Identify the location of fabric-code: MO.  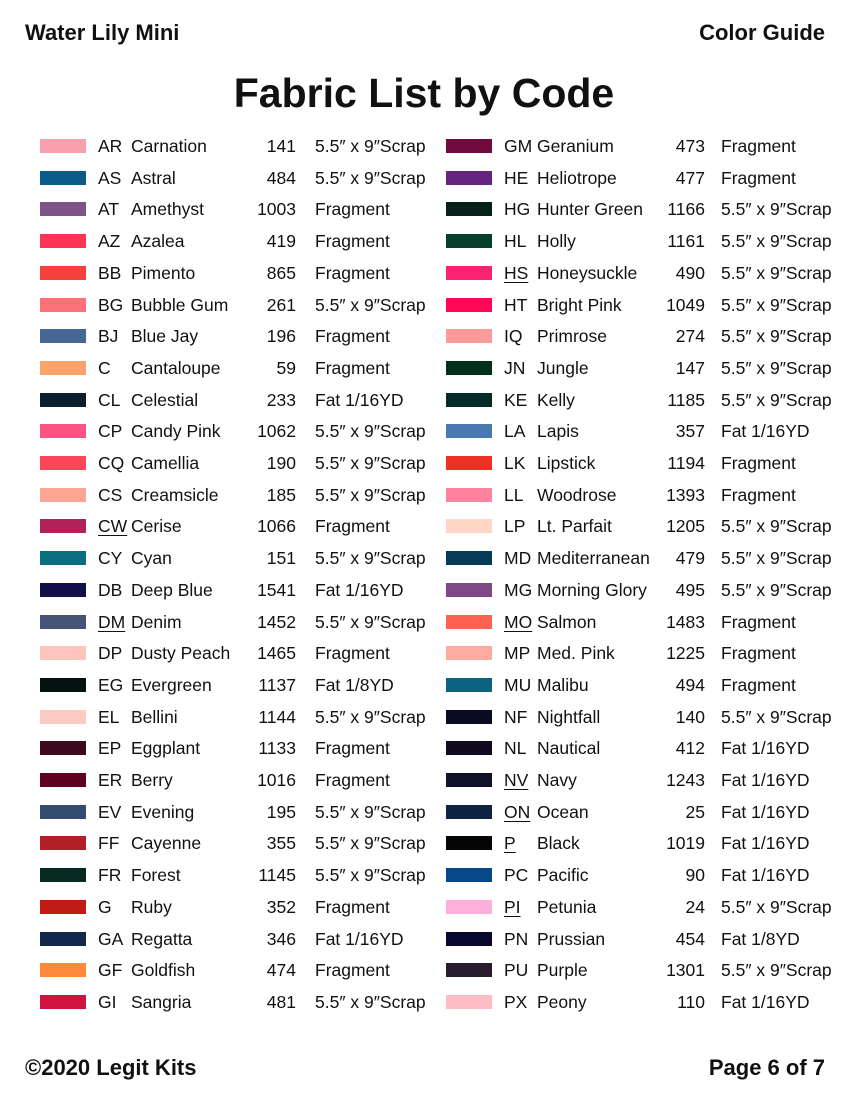
(518, 621).